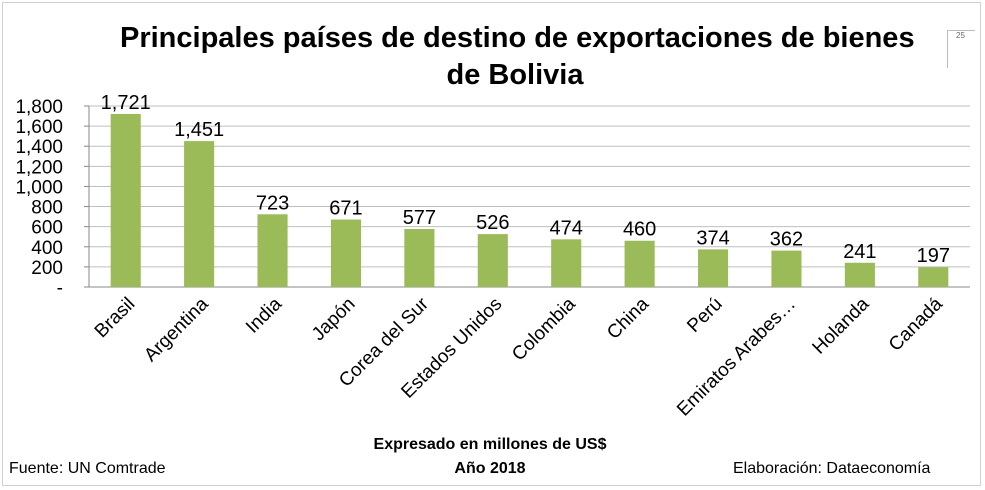  I want to click on x-tick-label: Japón, so click(333, 319).